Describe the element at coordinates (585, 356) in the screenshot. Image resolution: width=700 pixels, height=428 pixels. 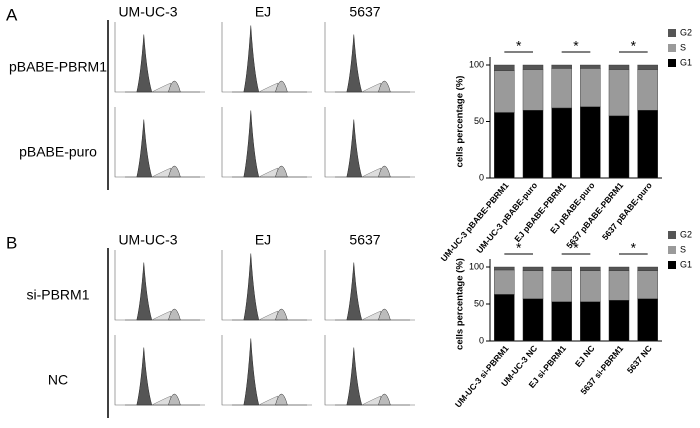
I see `x-tick-label: EJ NC` at that location.